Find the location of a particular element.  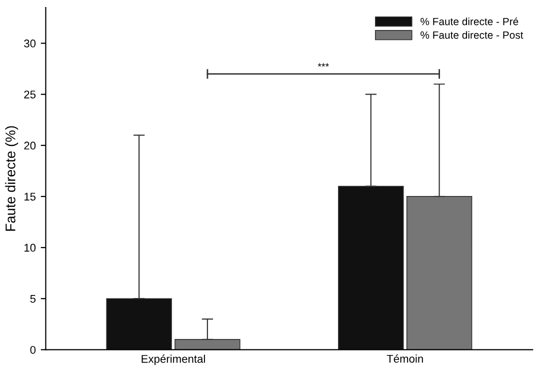

x-tick-label: Témoin is located at coordinates (404, 358).